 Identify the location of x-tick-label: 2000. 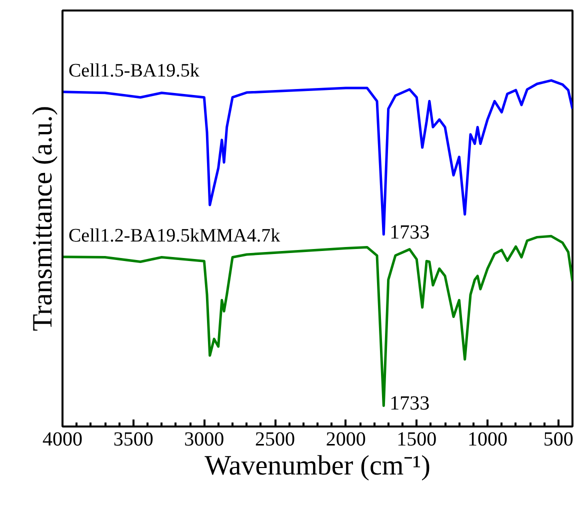
(346, 439).